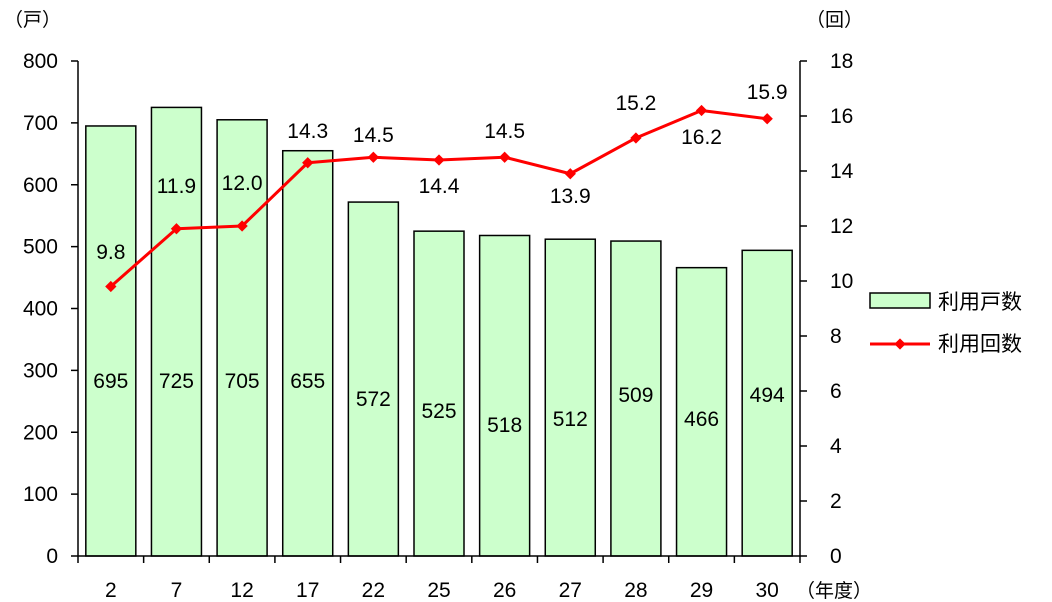 The height and width of the screenshot is (602, 1052). Describe the element at coordinates (176, 186) in the screenshot. I see `line-value-label: 11.9` at that location.